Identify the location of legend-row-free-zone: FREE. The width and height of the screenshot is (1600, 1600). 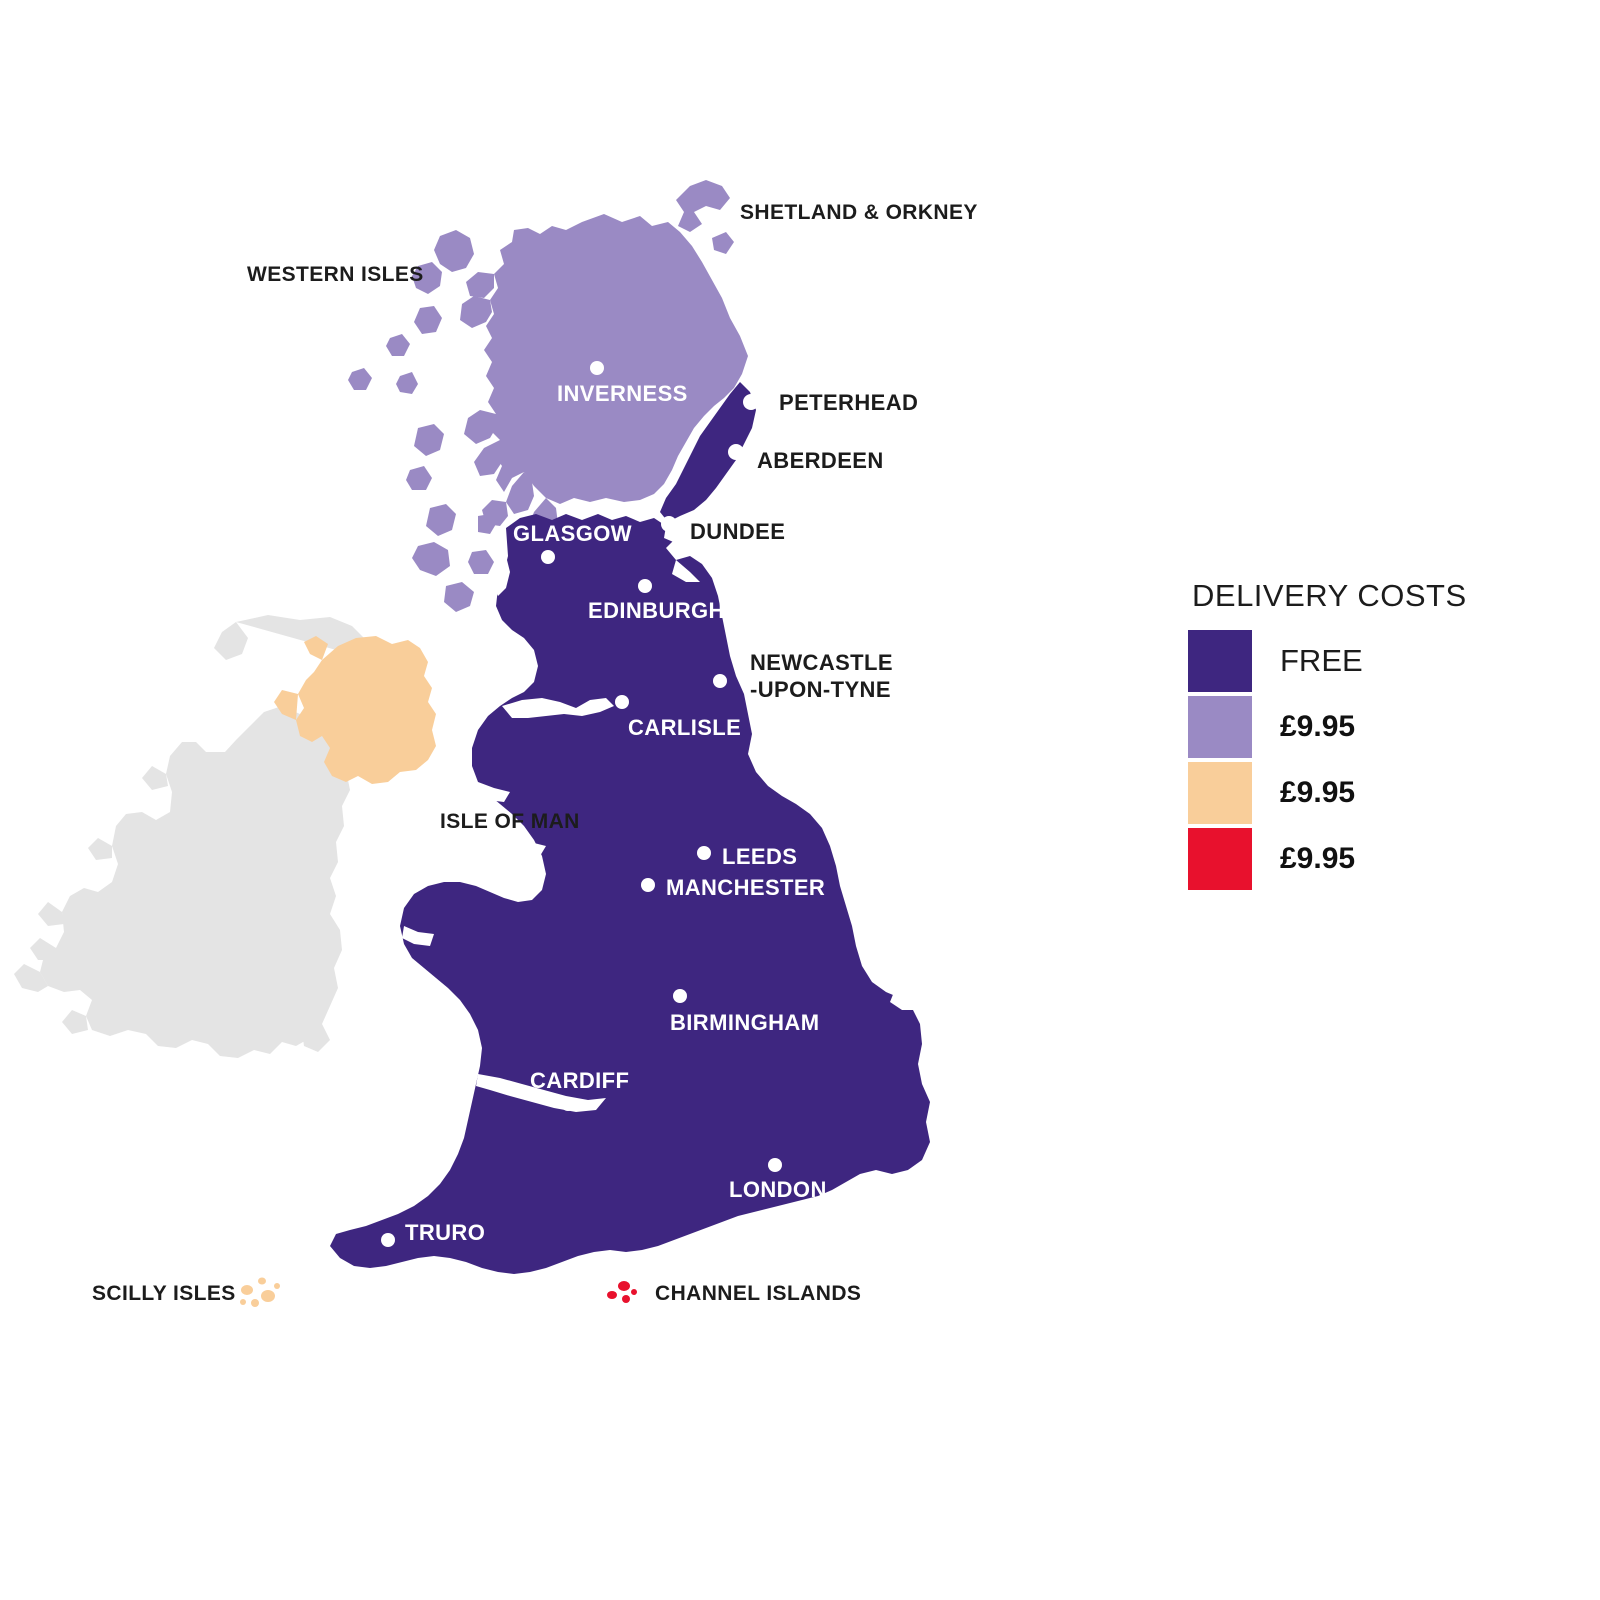
(1353, 661).